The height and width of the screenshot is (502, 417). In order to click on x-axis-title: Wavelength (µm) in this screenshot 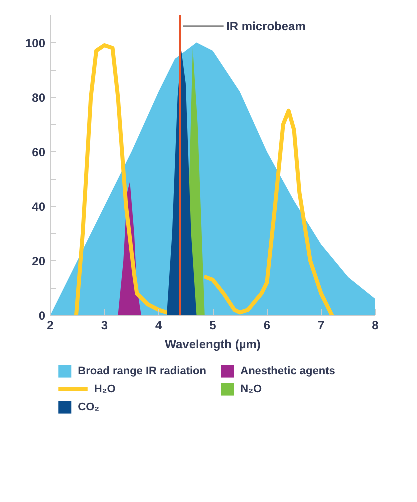, I will do `click(213, 345)`.